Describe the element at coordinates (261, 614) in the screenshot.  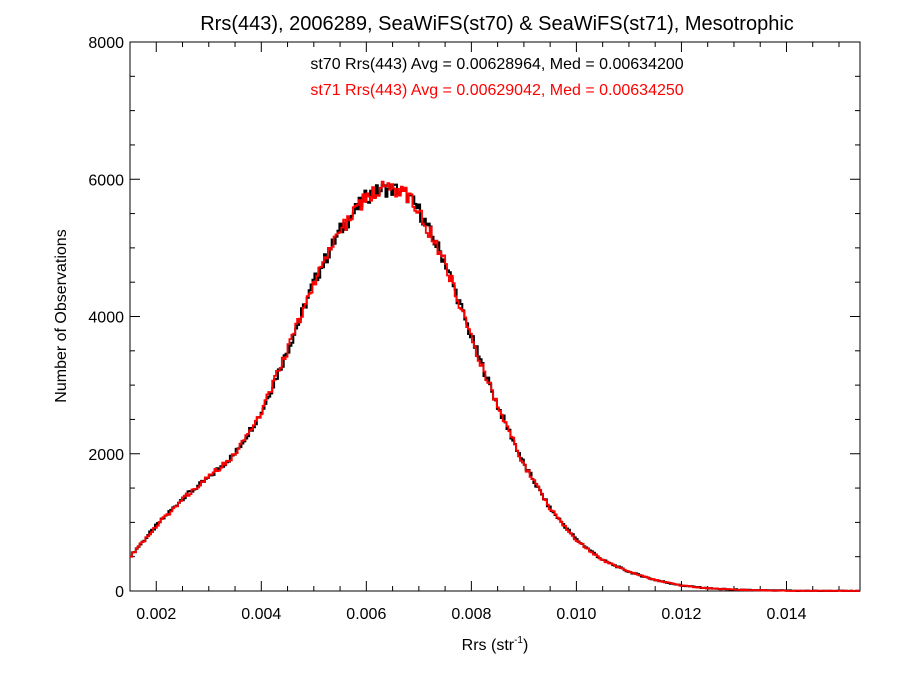
I see `x-tick-label-1: 0.004` at that location.